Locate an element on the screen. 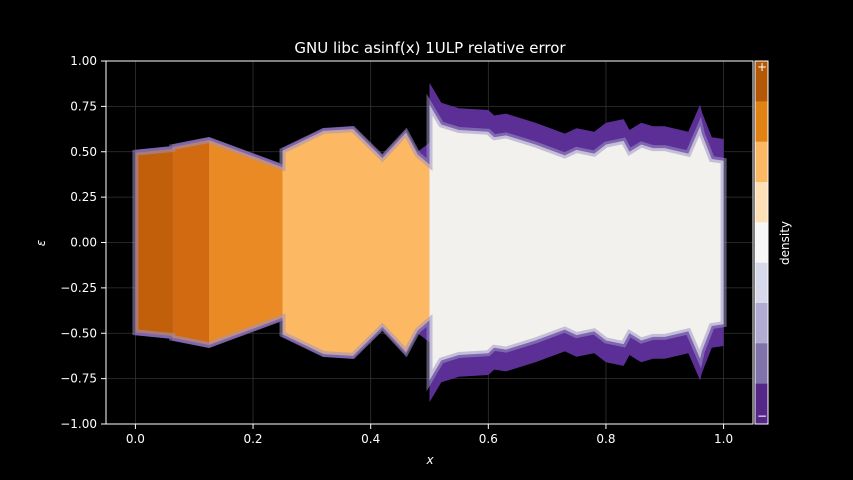 The height and width of the screenshot is (480, 853). colorbar-frame is located at coordinates (761, 242).